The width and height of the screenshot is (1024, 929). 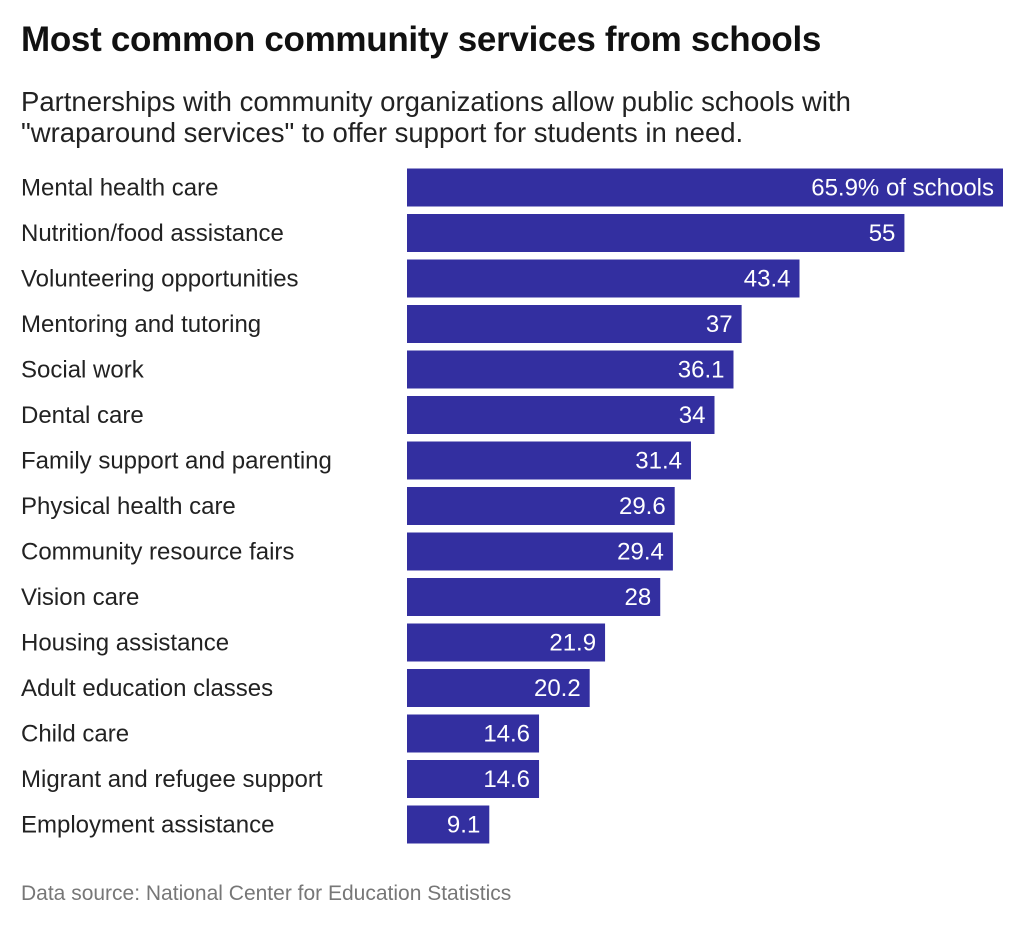 What do you see at coordinates (172, 779) in the screenshot?
I see `category-label: Migrant and refugee support` at bounding box center [172, 779].